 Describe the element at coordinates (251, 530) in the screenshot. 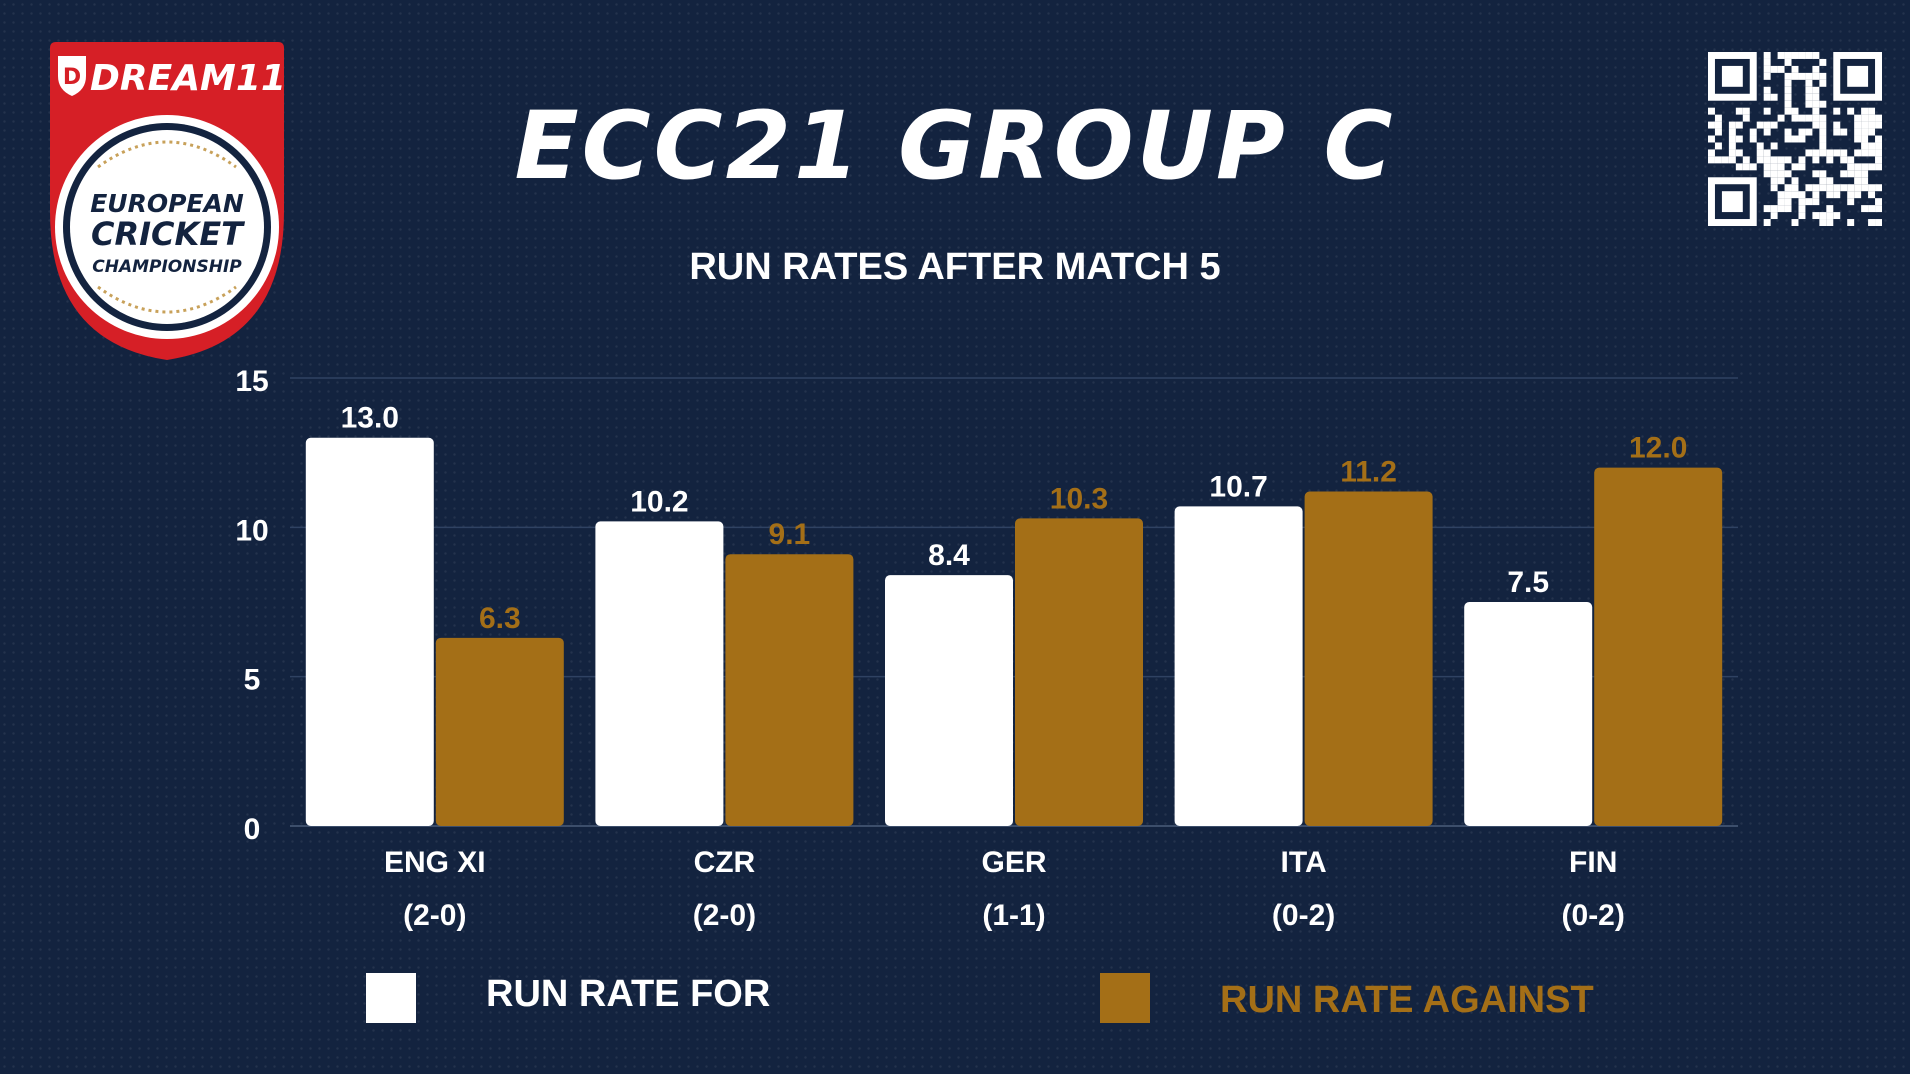

I see `y-tick-label: 10` at that location.